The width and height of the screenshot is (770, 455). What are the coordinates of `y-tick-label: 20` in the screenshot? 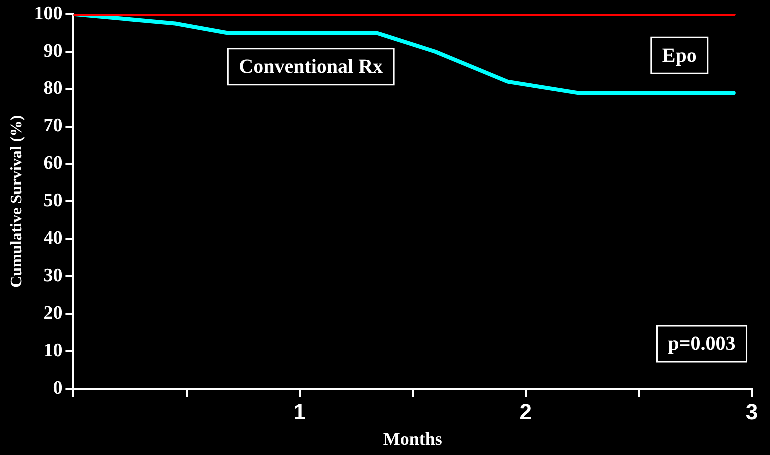 It's located at (53, 313).